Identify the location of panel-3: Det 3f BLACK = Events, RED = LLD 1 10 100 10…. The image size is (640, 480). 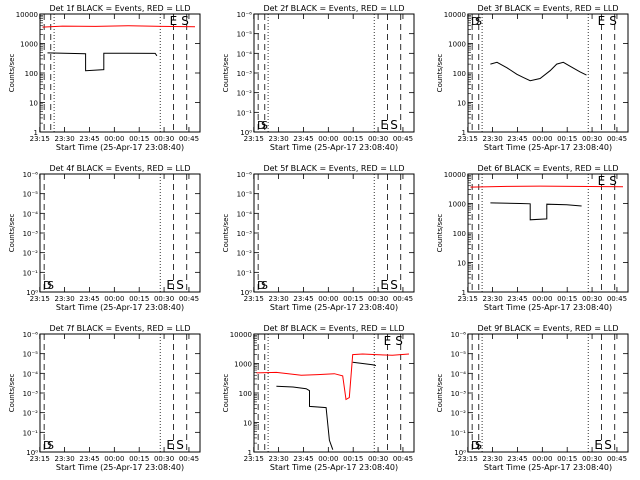
(532, 78).